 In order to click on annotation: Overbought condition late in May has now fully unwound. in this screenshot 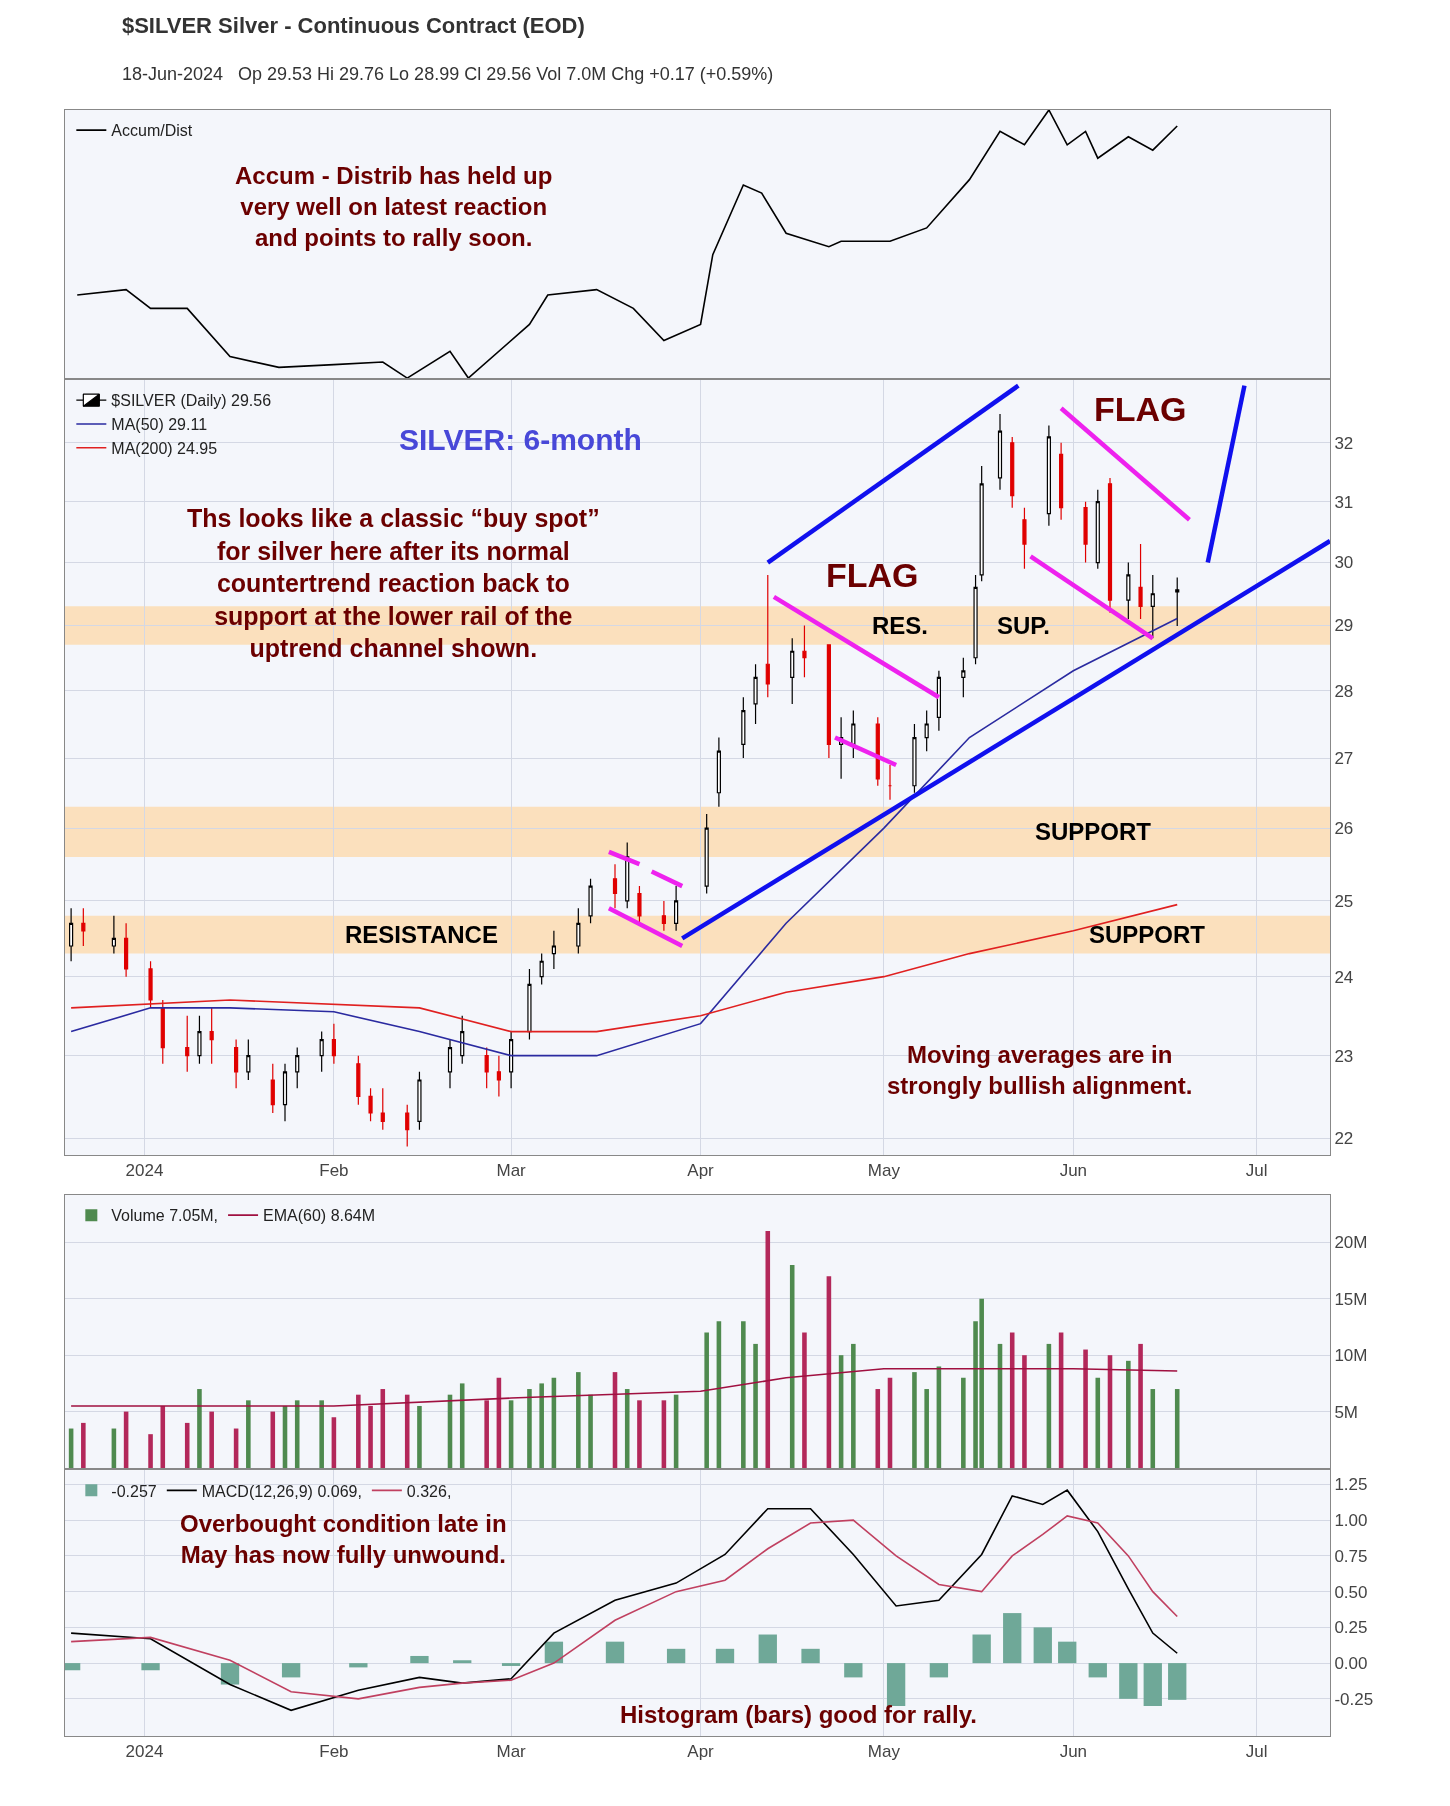, I will do `click(343, 1539)`.